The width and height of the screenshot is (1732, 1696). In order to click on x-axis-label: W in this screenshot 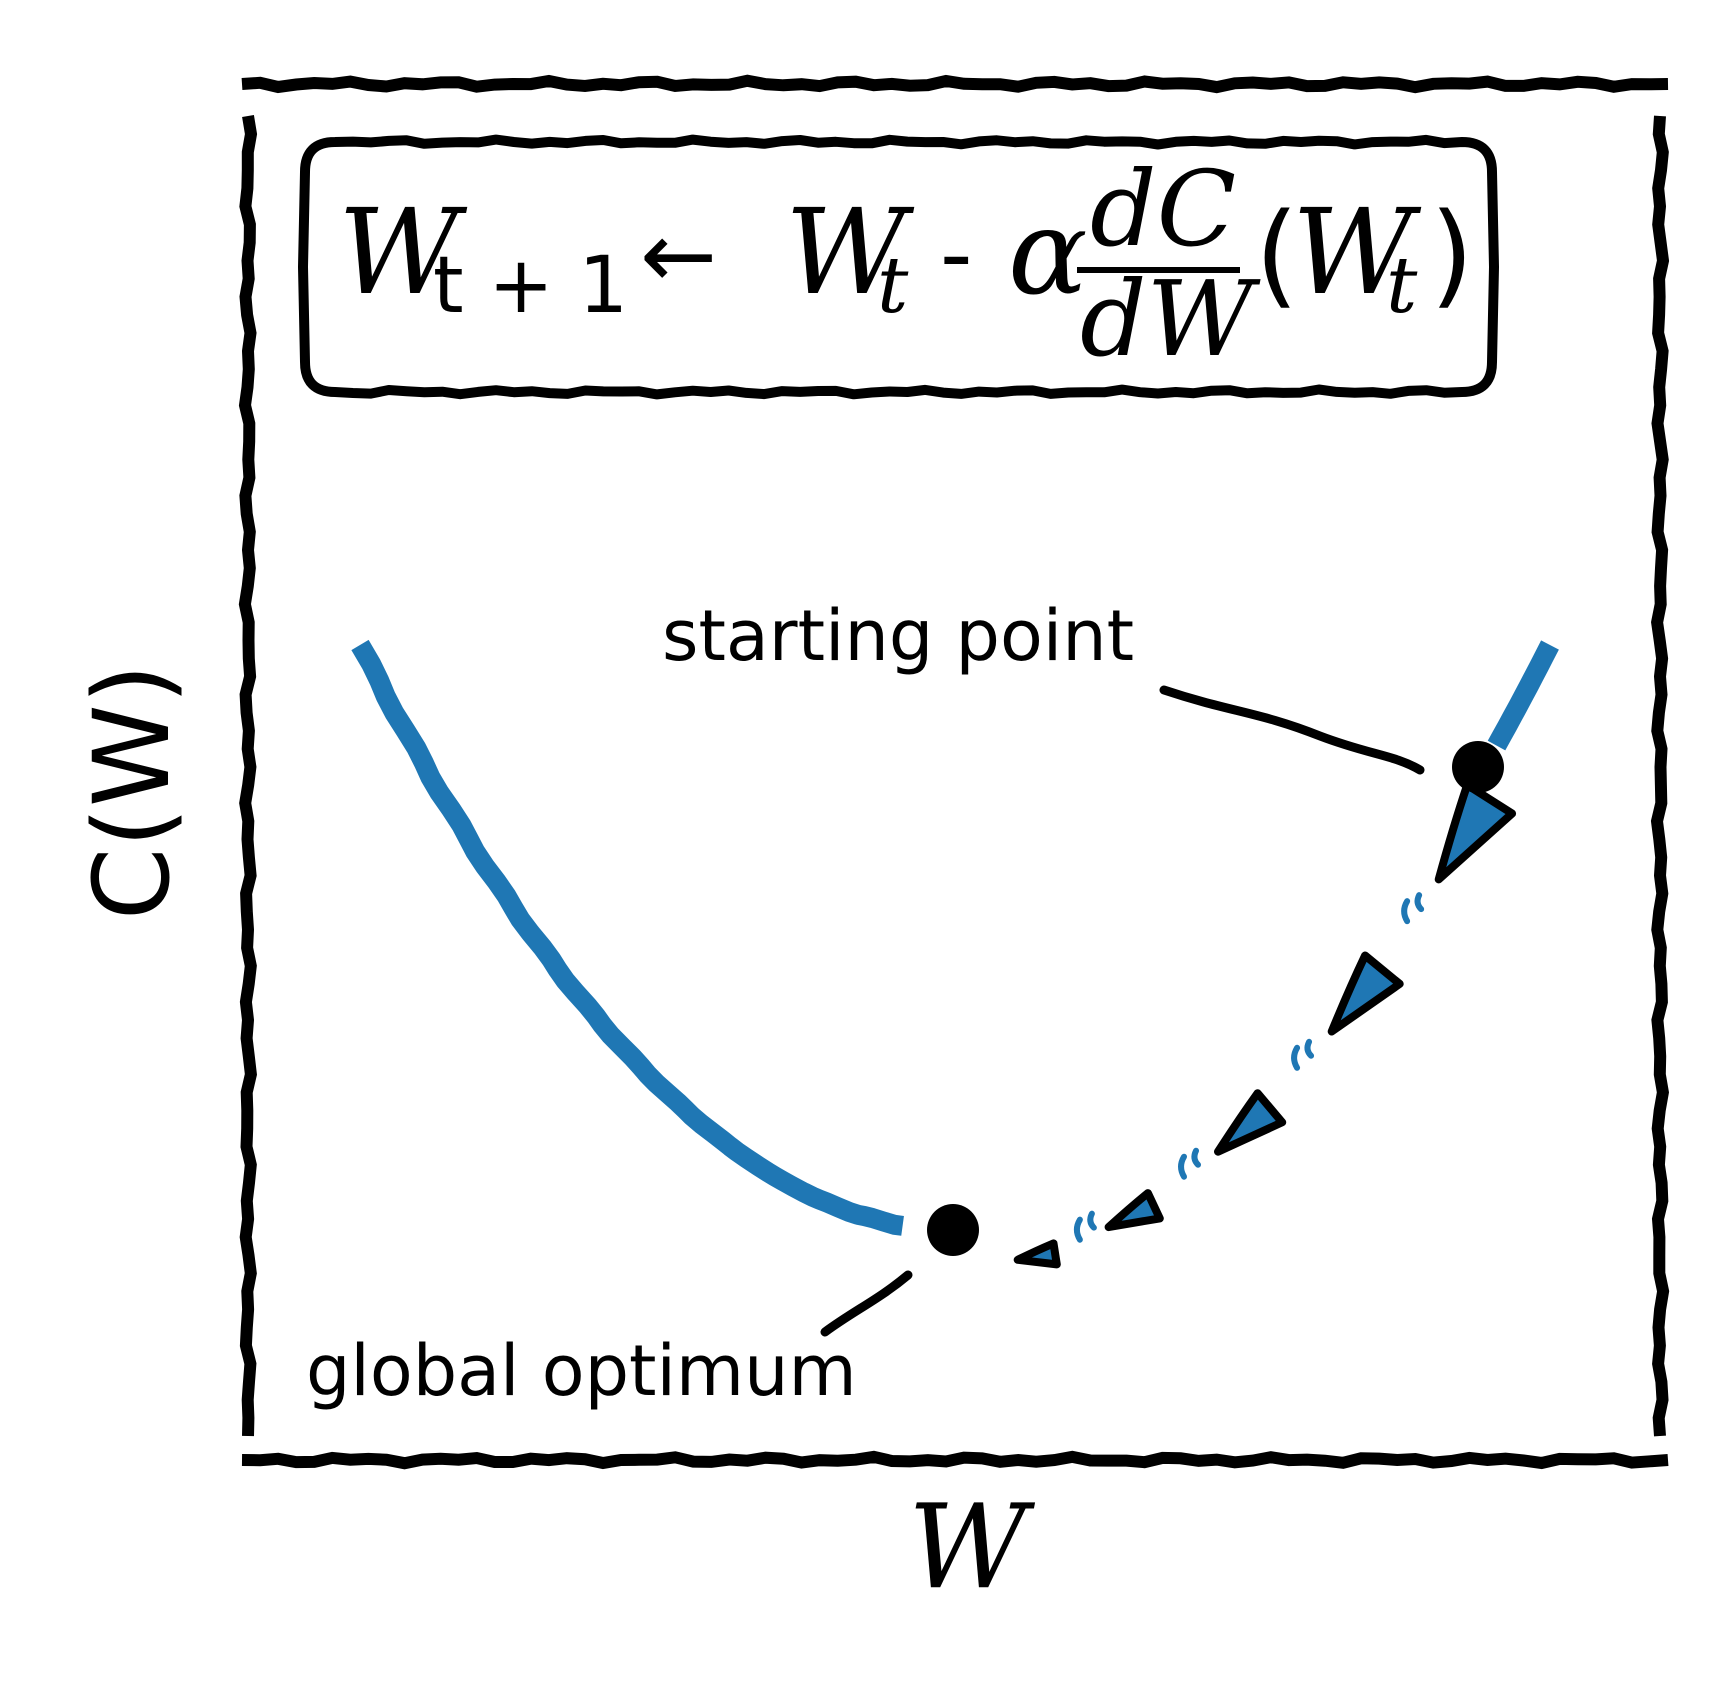, I will do `click(972, 1547)`.